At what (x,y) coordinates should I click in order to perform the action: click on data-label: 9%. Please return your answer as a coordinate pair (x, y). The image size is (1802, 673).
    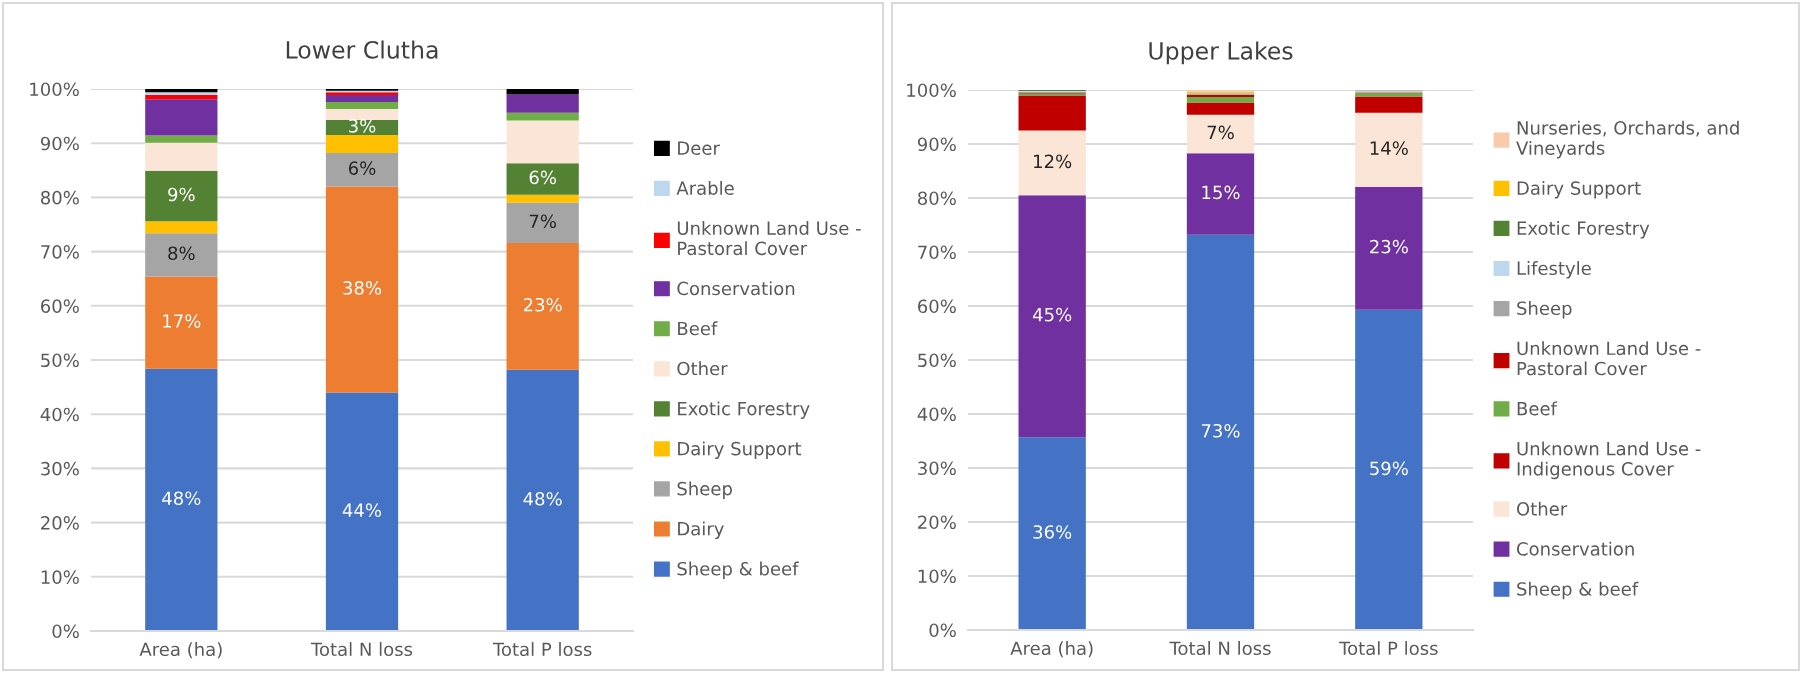
    Looking at the image, I should click on (181, 194).